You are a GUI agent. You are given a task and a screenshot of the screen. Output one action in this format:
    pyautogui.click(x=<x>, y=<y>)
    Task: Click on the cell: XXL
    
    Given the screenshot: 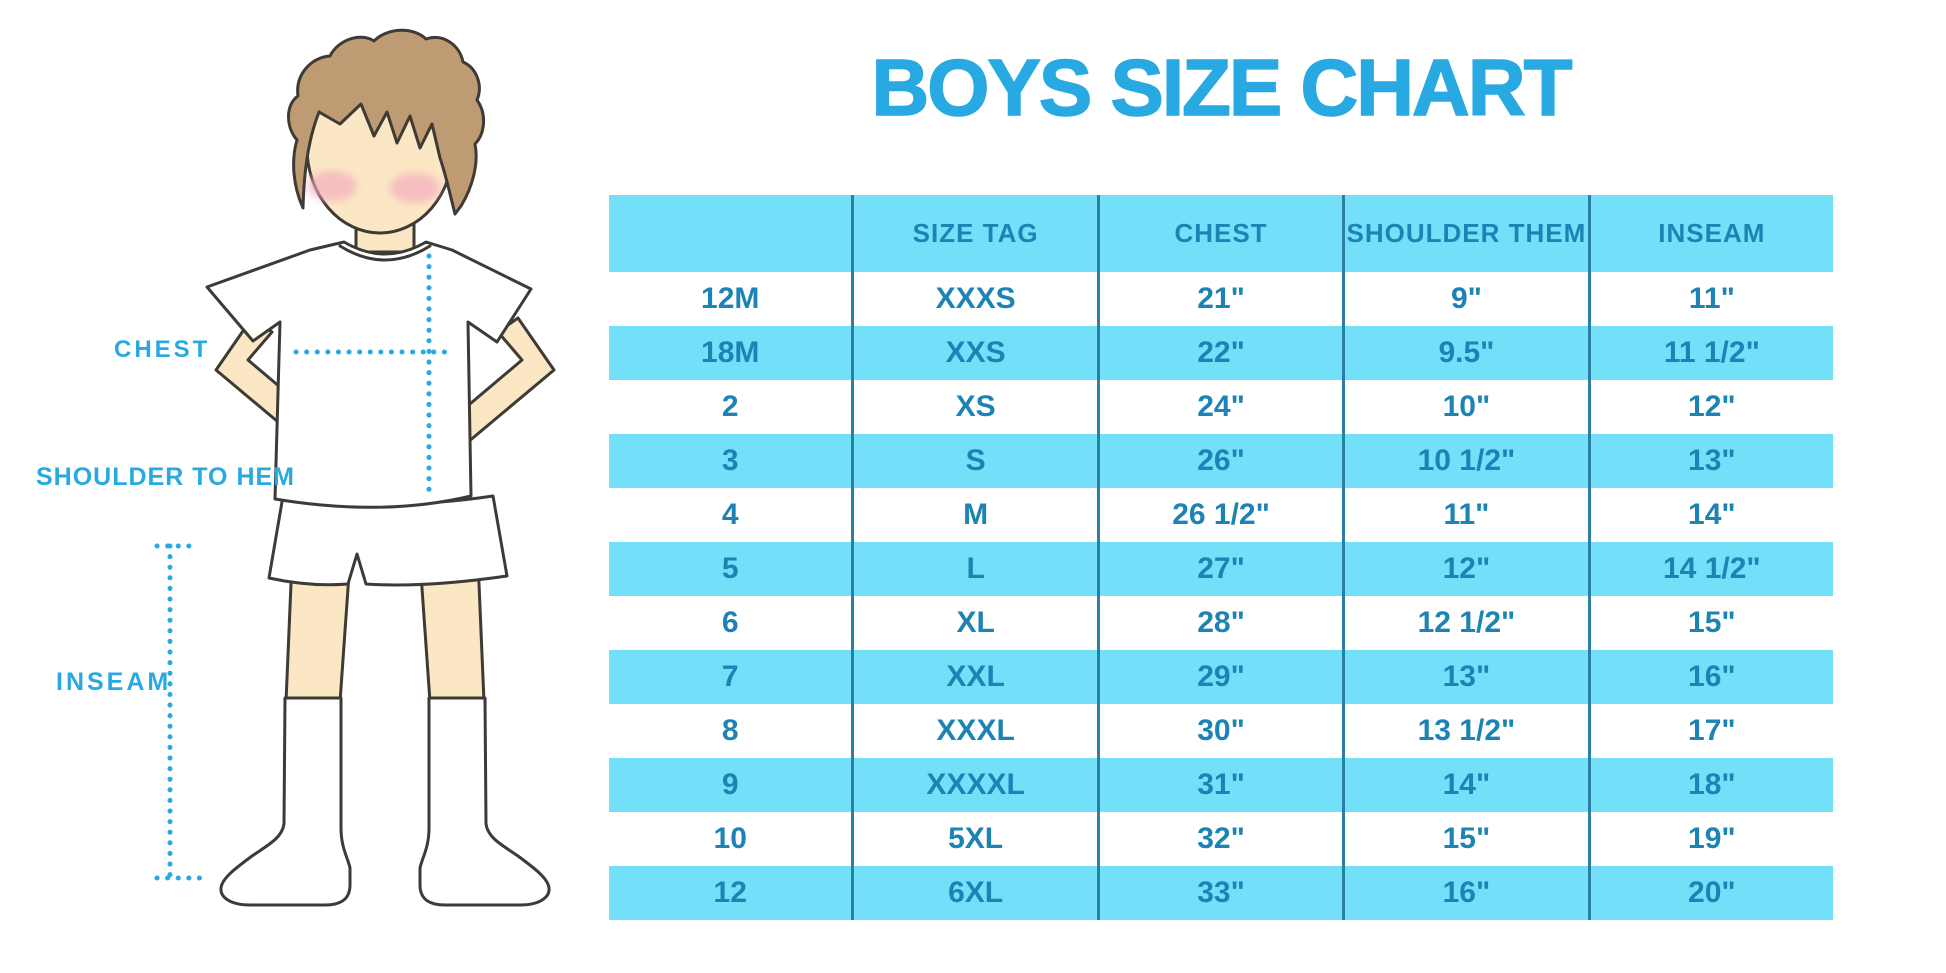 What is the action you would take?
    pyautogui.click(x=977, y=677)
    